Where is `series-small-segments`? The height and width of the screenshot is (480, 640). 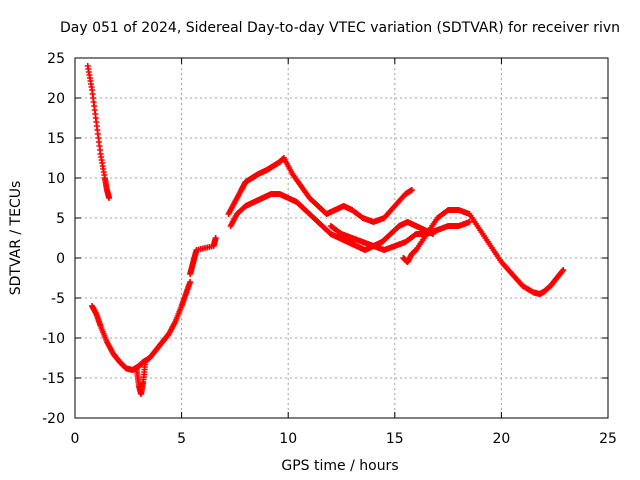 series-small-segments is located at coordinates (203, 256).